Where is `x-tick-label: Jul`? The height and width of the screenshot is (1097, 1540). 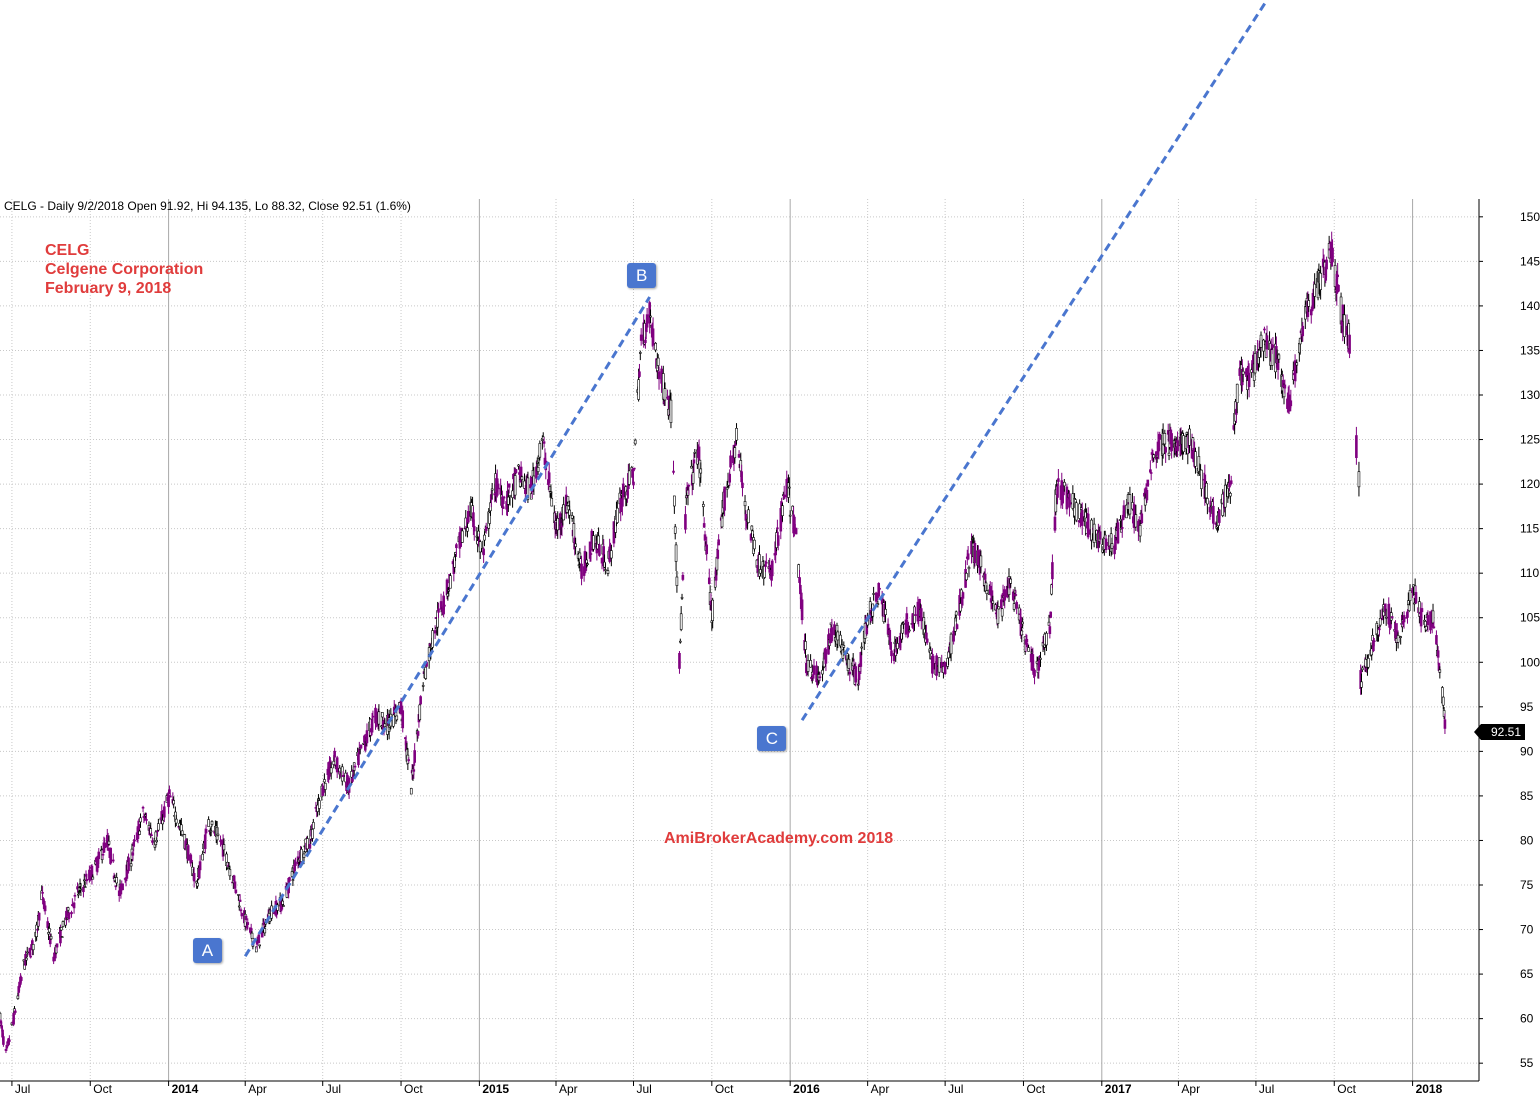
x-tick-label: Jul is located at coordinates (22, 1089).